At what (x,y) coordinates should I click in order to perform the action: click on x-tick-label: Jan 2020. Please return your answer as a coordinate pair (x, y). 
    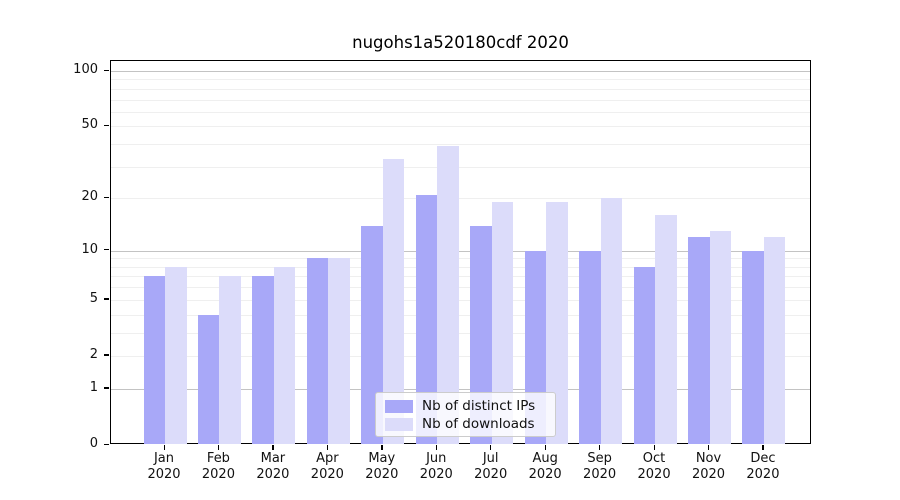
    Looking at the image, I should click on (164, 467).